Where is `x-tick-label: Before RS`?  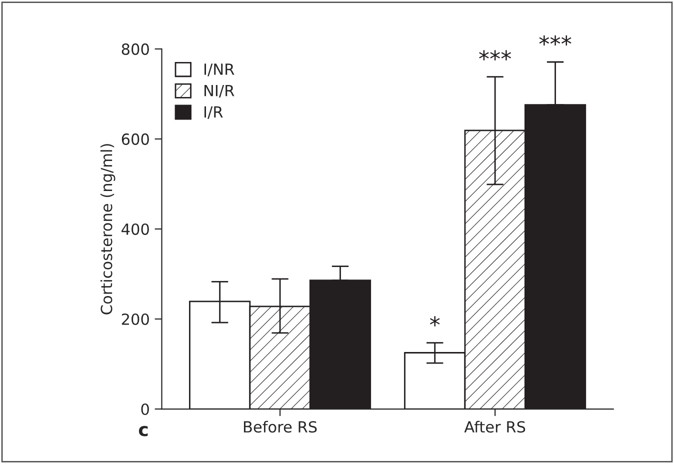
x-tick-label: Before RS is located at coordinates (280, 426).